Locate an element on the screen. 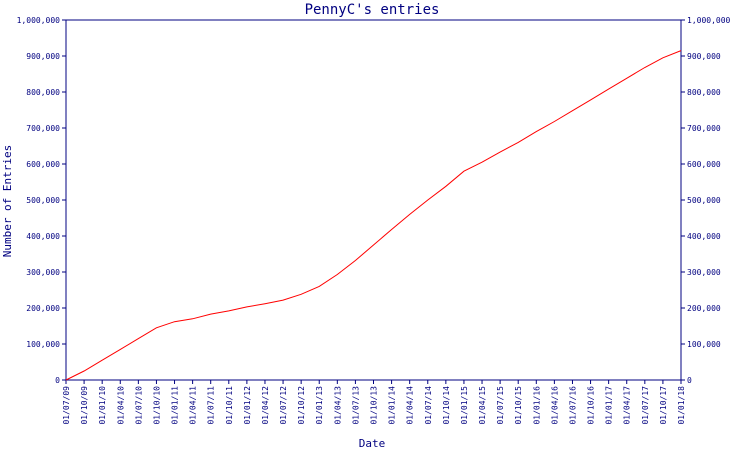 Image resolution: width=750 pixels, height=450 pixels. x-tick-label: 01/10/15 is located at coordinates (518, 405).